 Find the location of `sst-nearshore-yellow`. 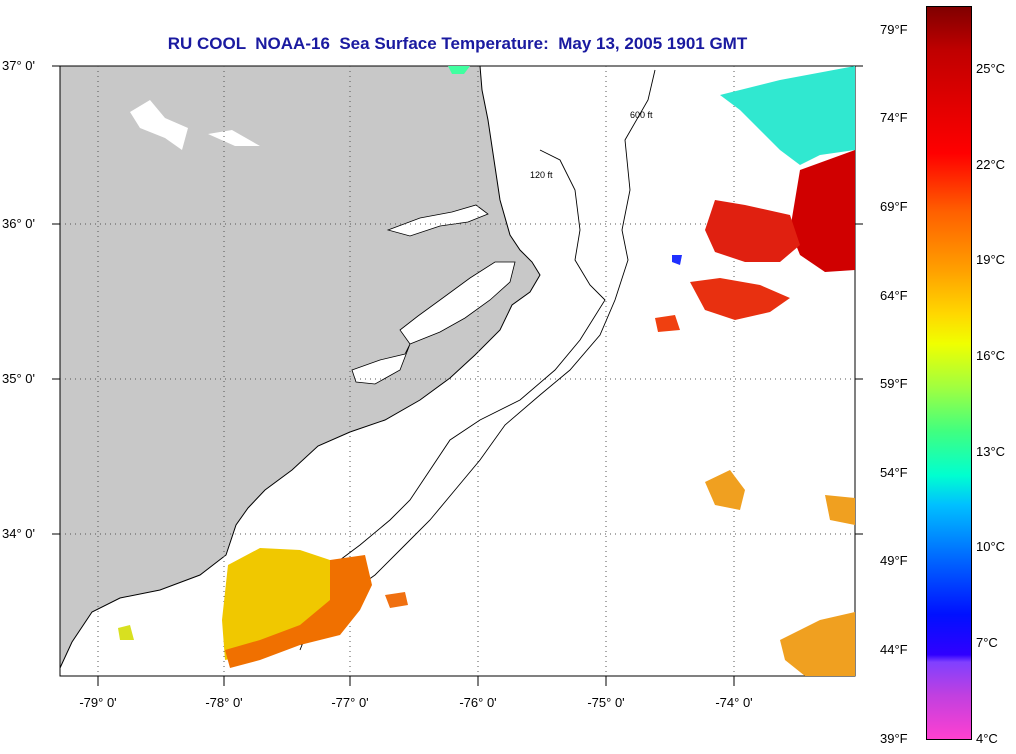

sst-nearshore-yellow is located at coordinates (283, 604).